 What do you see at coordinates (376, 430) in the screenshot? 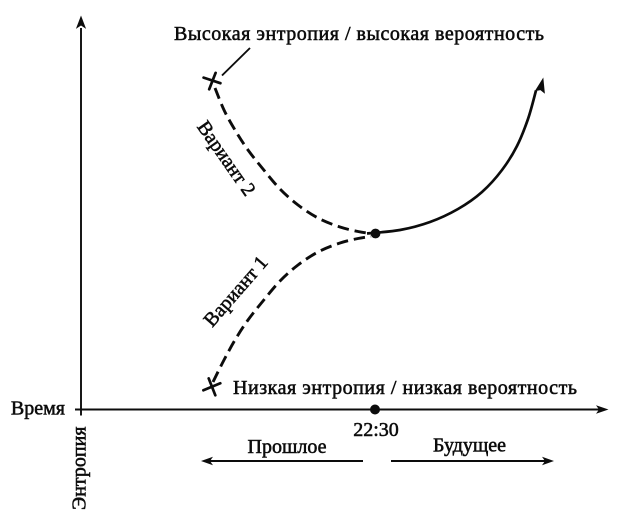
I see `svg-text: 22:30` at bounding box center [376, 430].